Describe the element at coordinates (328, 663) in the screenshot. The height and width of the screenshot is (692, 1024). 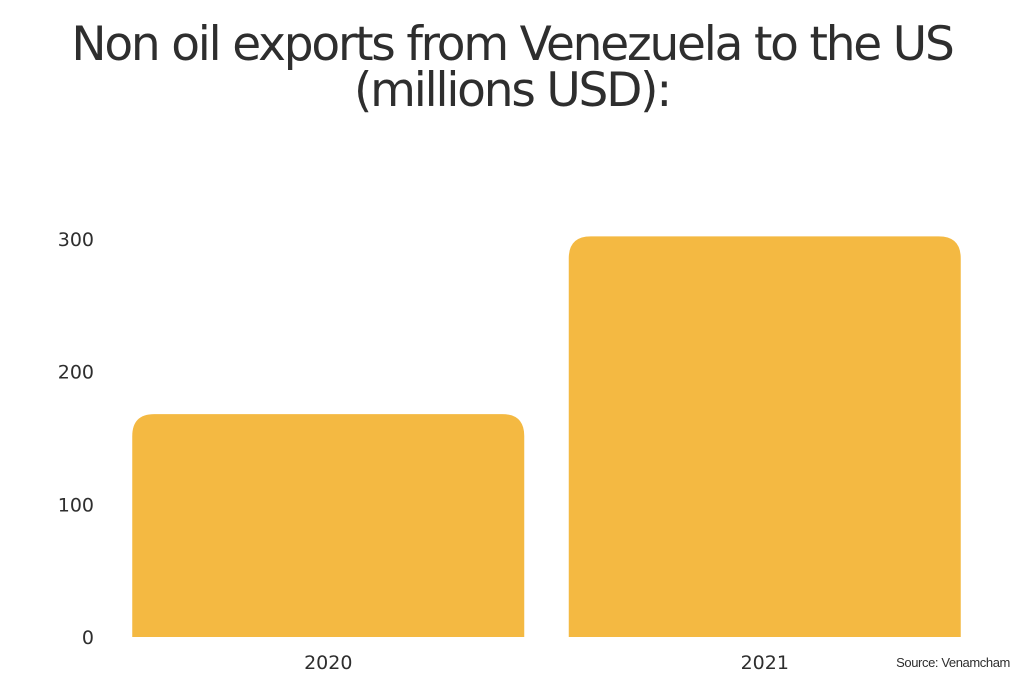
I see `x-category-label: 2020` at that location.